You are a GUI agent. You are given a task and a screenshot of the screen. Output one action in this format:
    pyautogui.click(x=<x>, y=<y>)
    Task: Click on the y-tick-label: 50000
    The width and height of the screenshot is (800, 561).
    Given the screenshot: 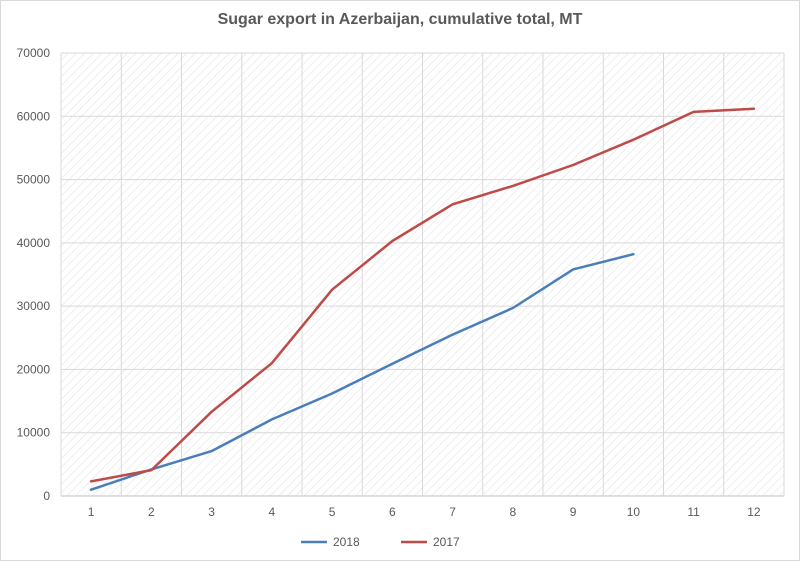 What is the action you would take?
    pyautogui.click(x=34, y=180)
    